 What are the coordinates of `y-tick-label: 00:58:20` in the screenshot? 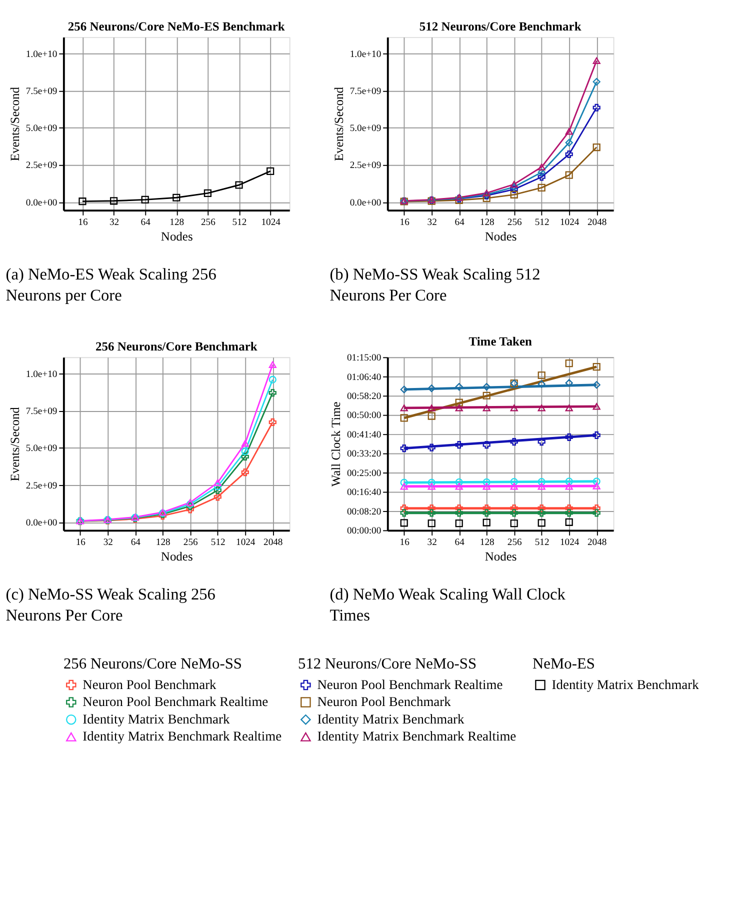 It's located at (364, 396).